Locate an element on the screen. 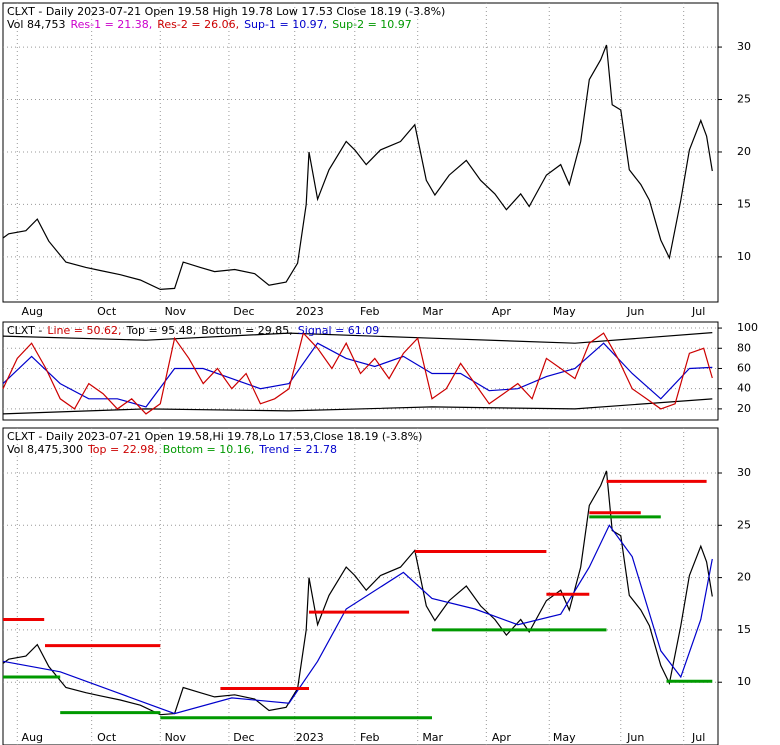 The width and height of the screenshot is (780, 745). legend-entry: Top = 22.98, is located at coordinates (122, 449).